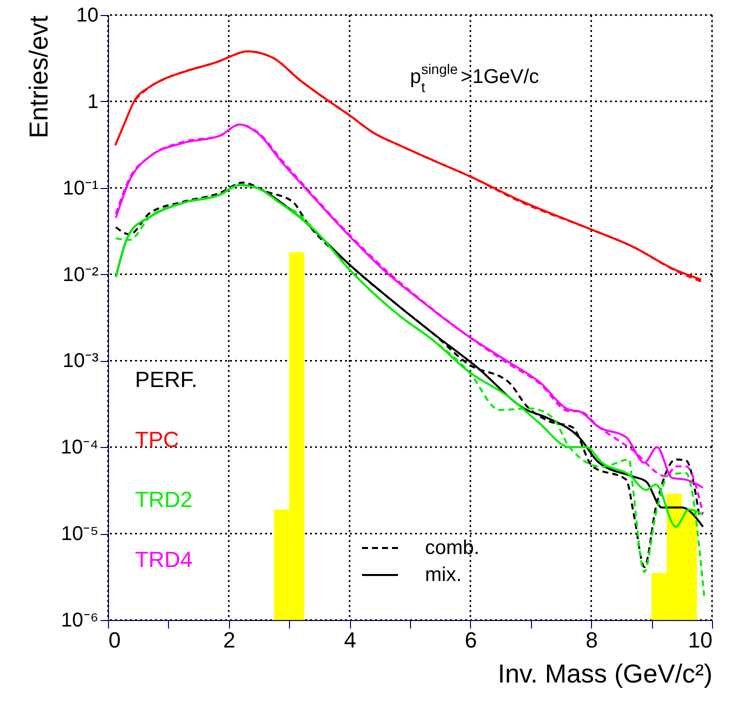 The image size is (729, 706). I want to click on y-tick-label: 10⁻⁵, so click(79, 534).